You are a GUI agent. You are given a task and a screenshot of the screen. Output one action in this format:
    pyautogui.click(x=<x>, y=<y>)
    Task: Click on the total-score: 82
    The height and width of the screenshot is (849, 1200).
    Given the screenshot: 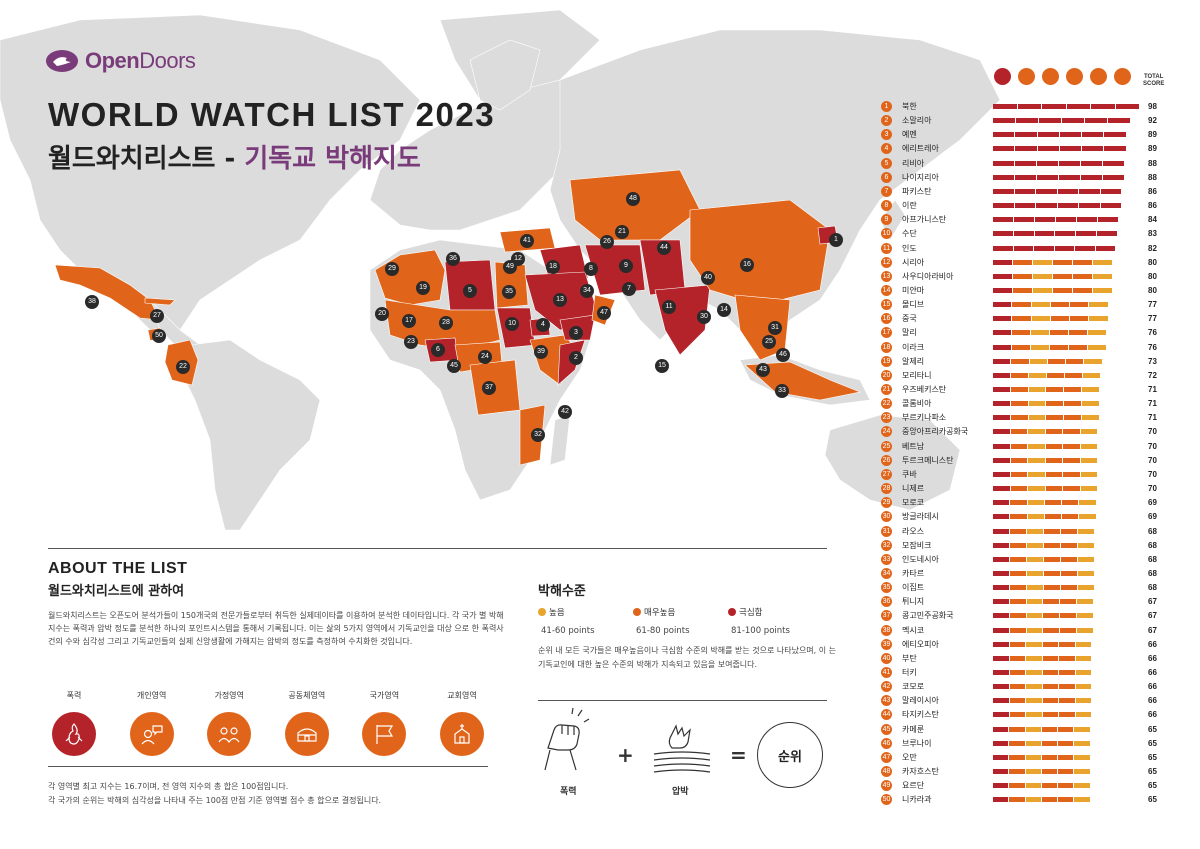 What is the action you would take?
    pyautogui.click(x=1152, y=248)
    